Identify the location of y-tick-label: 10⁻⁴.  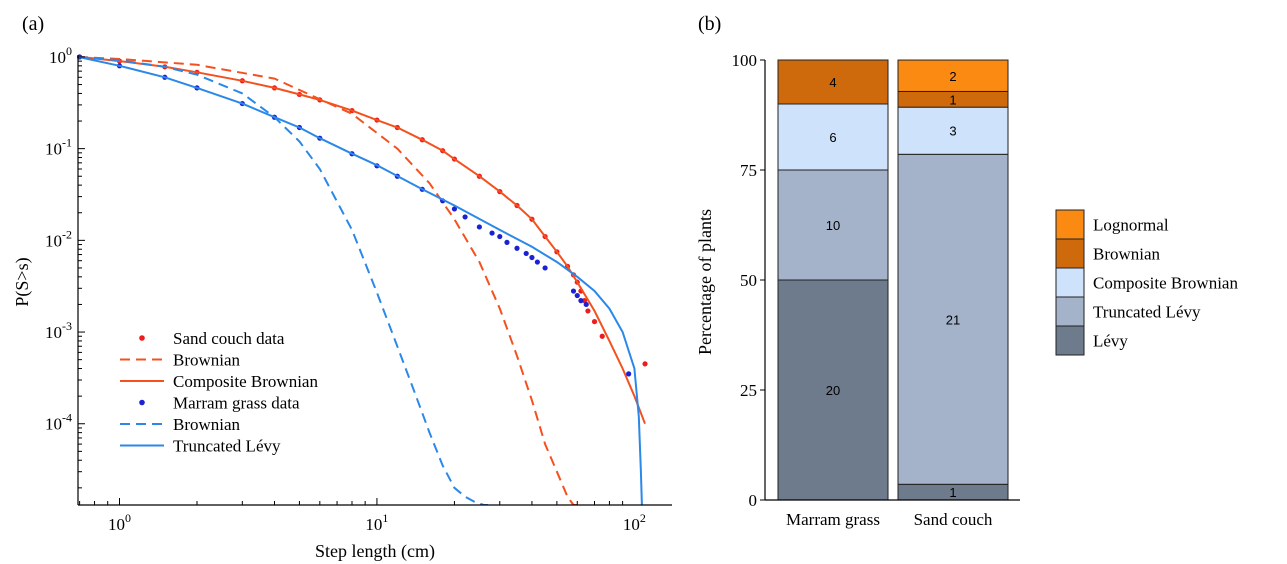
(58, 422).